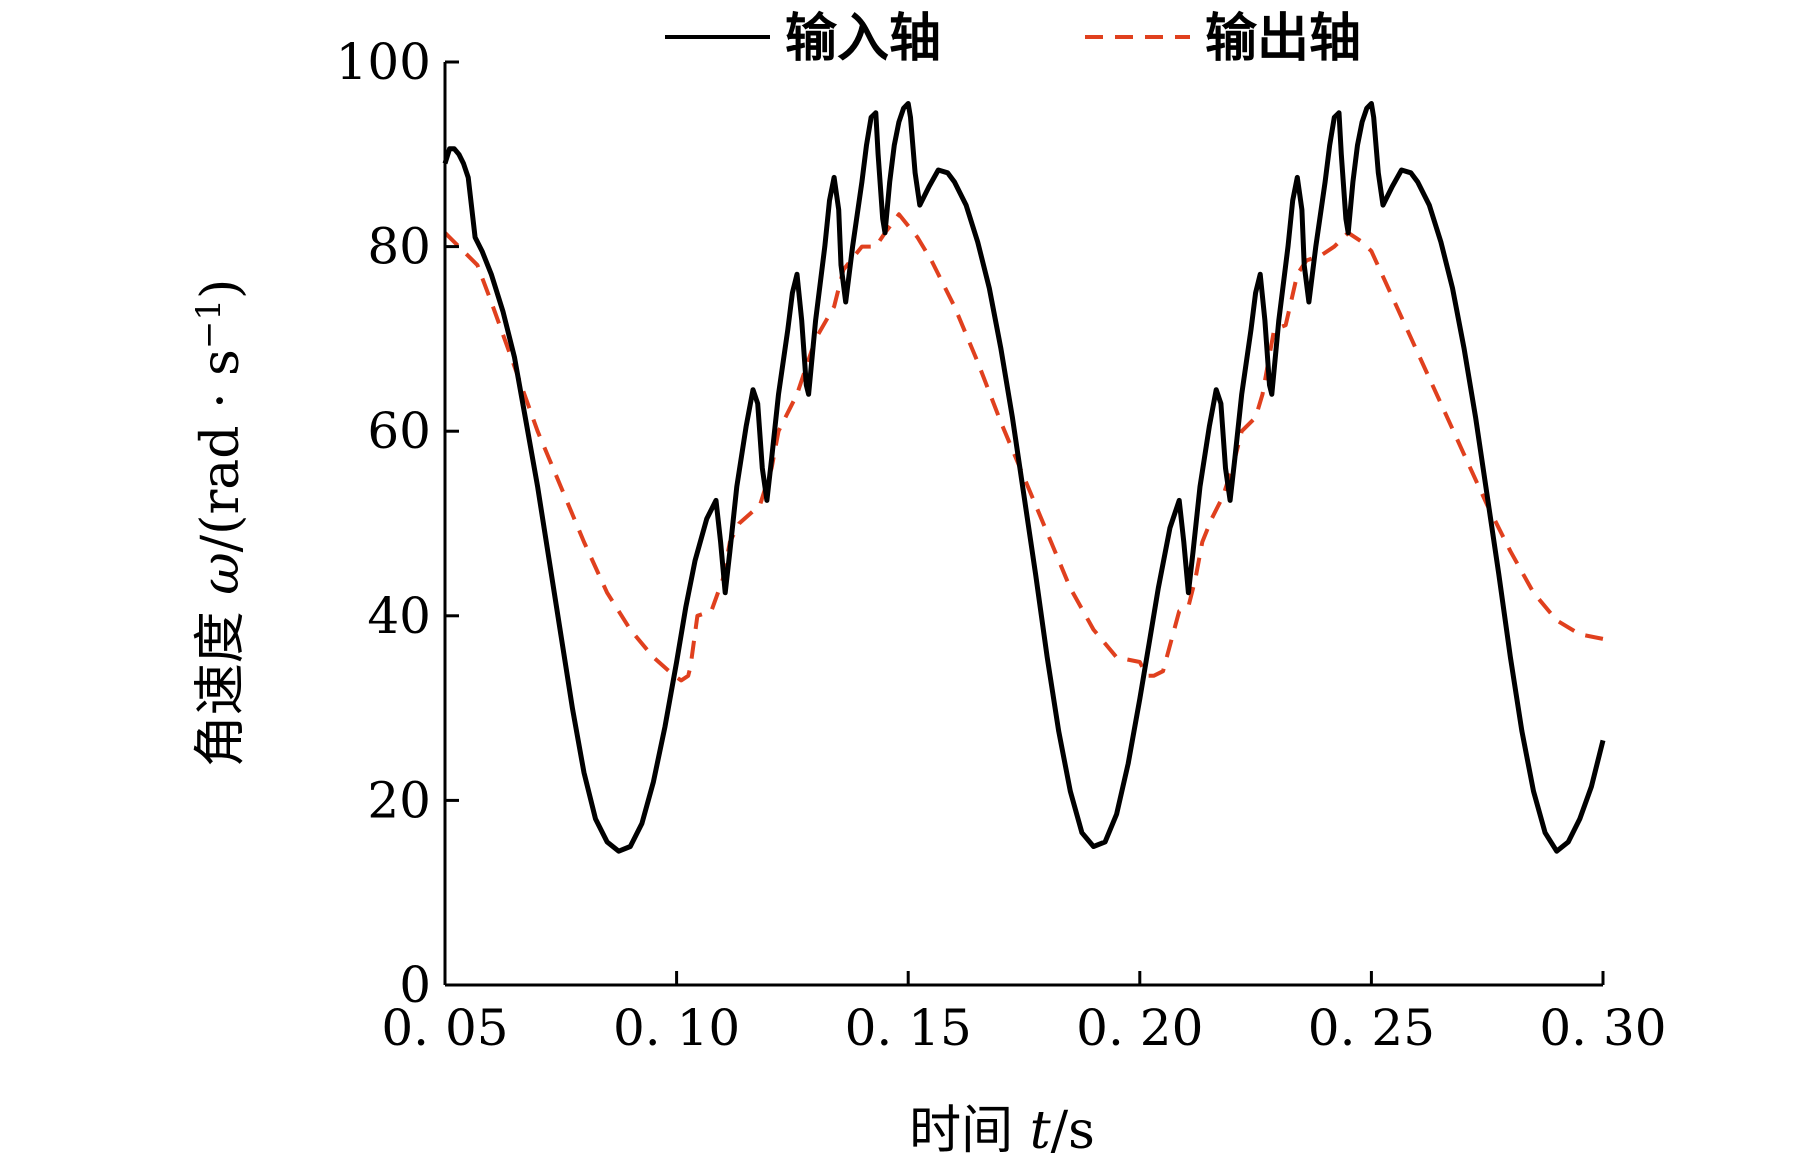 This screenshot has height=1161, width=1819. Describe the element at coordinates (908, 1028) in the screenshot. I see `x-tick-label: 0. 15` at that location.